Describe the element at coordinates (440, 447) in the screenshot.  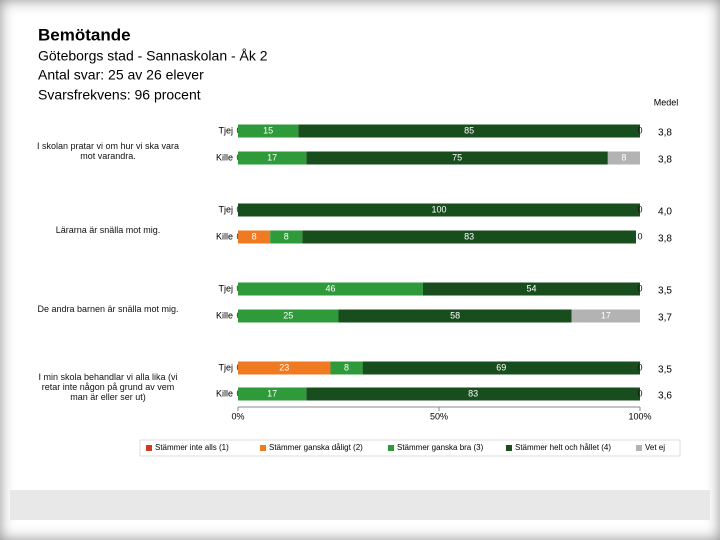
I see `legend-label: Stämmer ganska bra (3)` at that location.